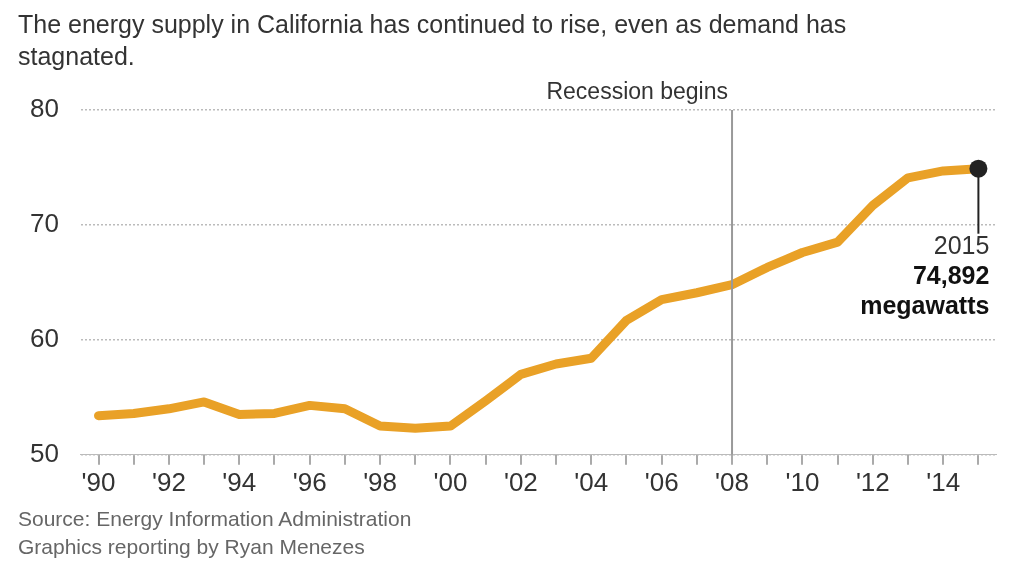 Image resolution: width=1024 pixels, height=575 pixels. I want to click on y-tick-label: 50, so click(44, 452).